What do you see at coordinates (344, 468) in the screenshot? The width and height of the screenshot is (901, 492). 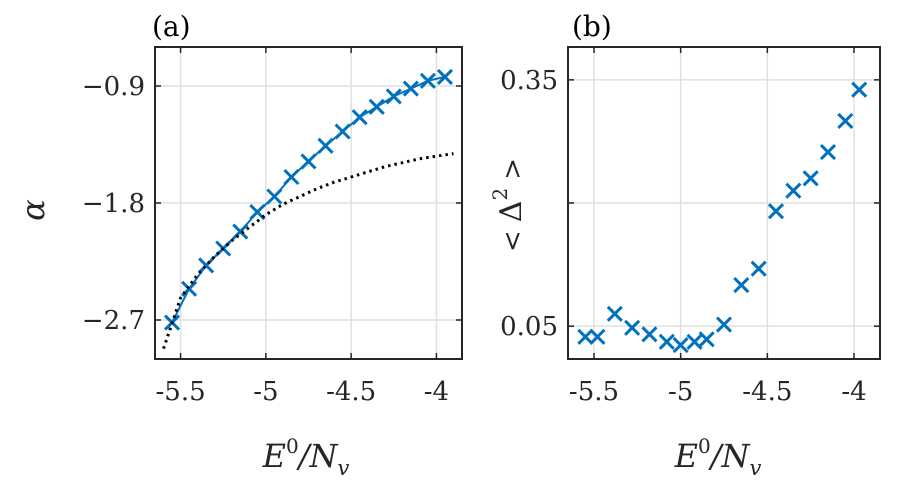 I see `panel-a-xlabel-sub: v` at bounding box center [344, 468].